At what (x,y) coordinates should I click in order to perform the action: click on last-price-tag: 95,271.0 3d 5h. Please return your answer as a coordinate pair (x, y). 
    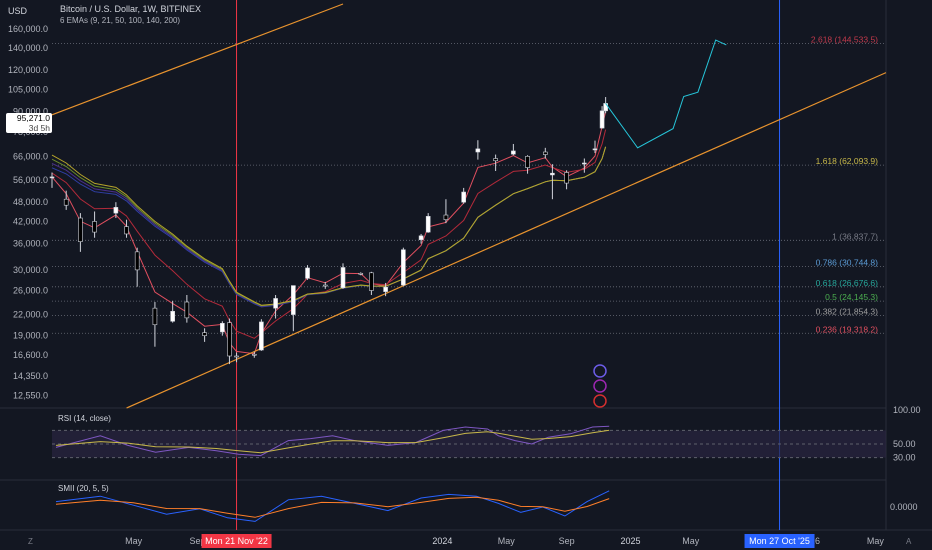
    Looking at the image, I should click on (29, 123).